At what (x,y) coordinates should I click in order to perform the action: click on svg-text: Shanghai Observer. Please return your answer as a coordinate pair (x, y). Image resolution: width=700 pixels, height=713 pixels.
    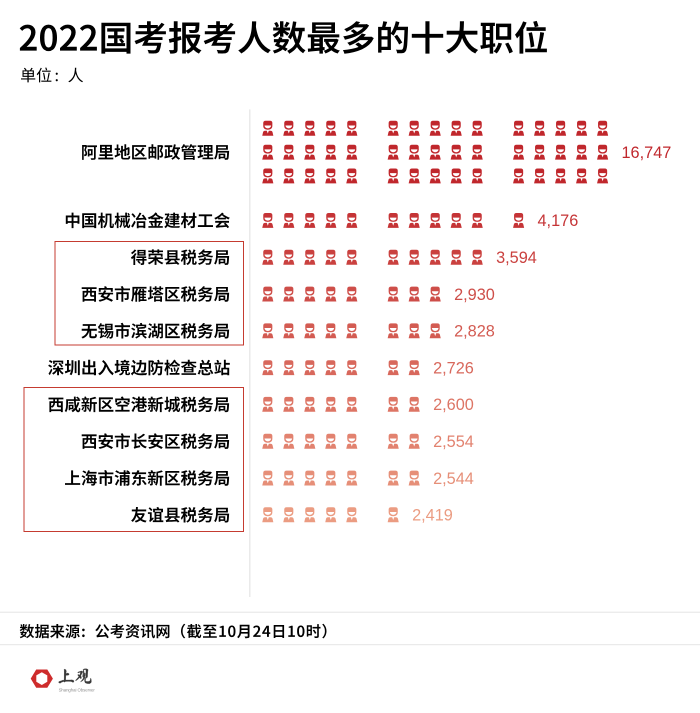
    Looking at the image, I should click on (77, 690).